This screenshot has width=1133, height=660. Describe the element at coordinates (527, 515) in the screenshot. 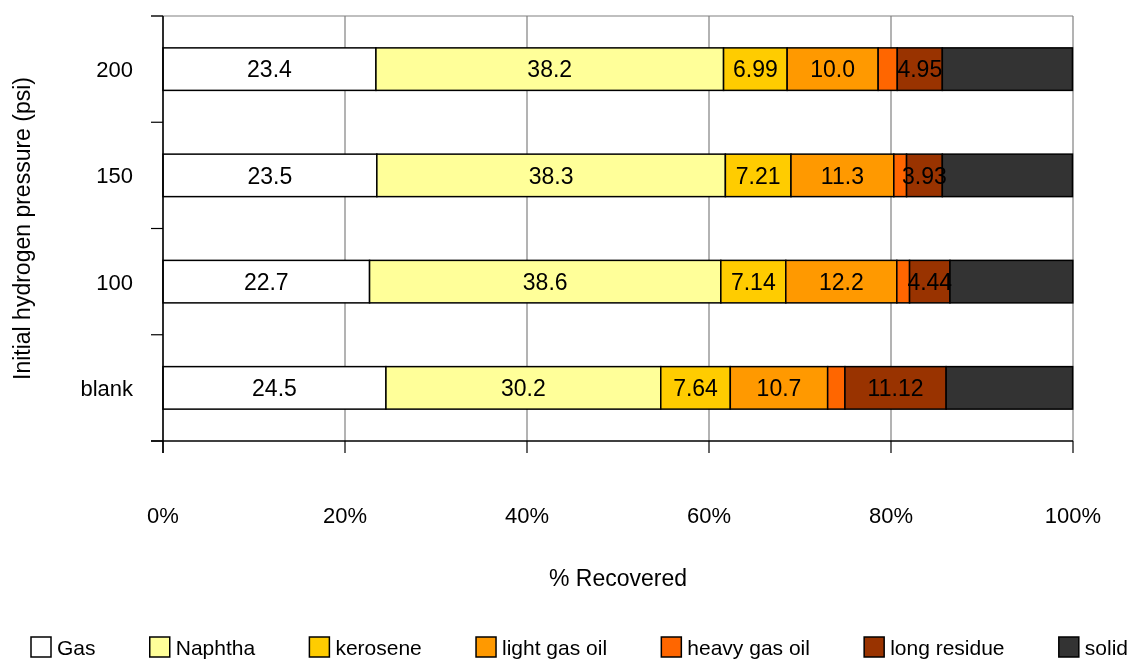

I see `x-tick-label: 40%` at that location.